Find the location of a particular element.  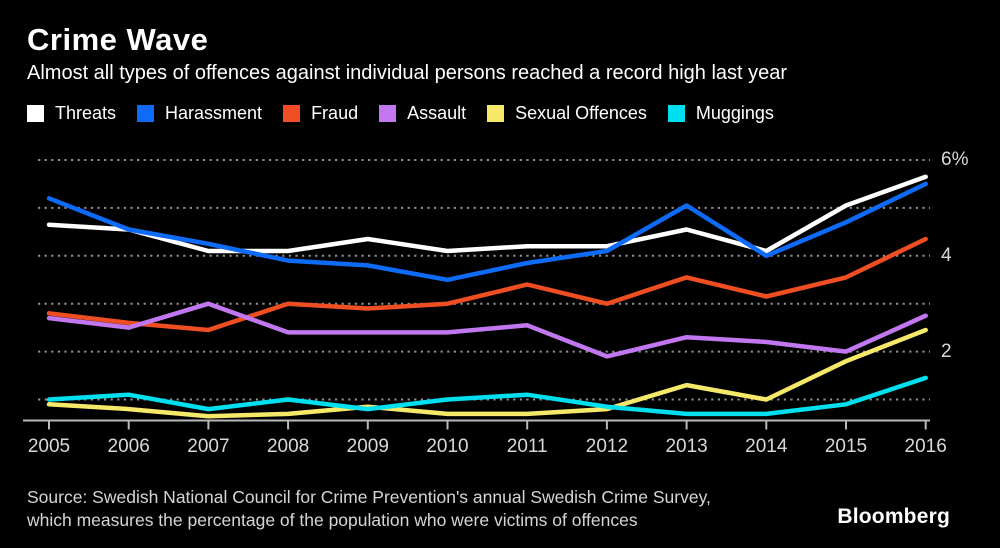

legend-item-harassment: Harassment is located at coordinates (199, 113).